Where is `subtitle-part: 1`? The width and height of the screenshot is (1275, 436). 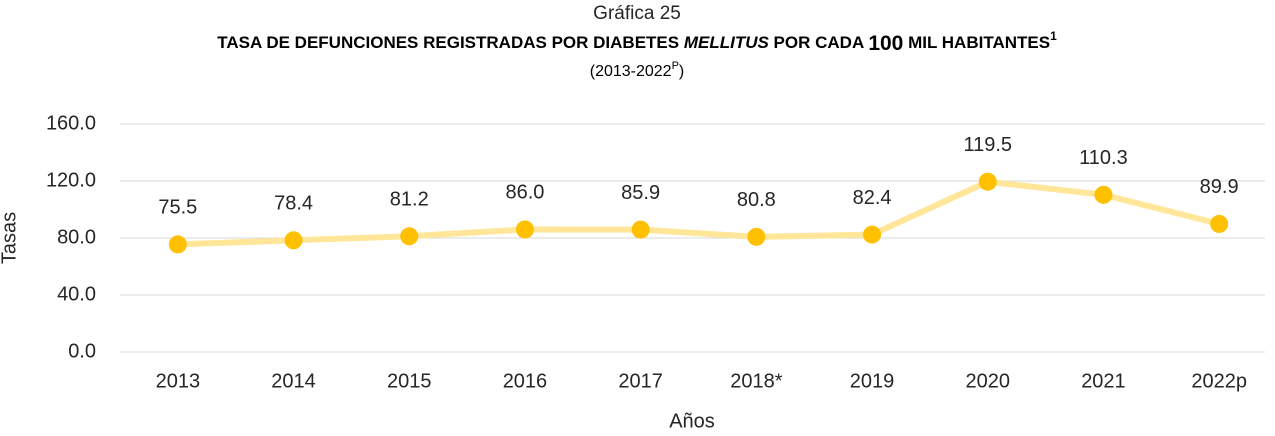
subtitle-part: 1 is located at coordinates (1053, 36).